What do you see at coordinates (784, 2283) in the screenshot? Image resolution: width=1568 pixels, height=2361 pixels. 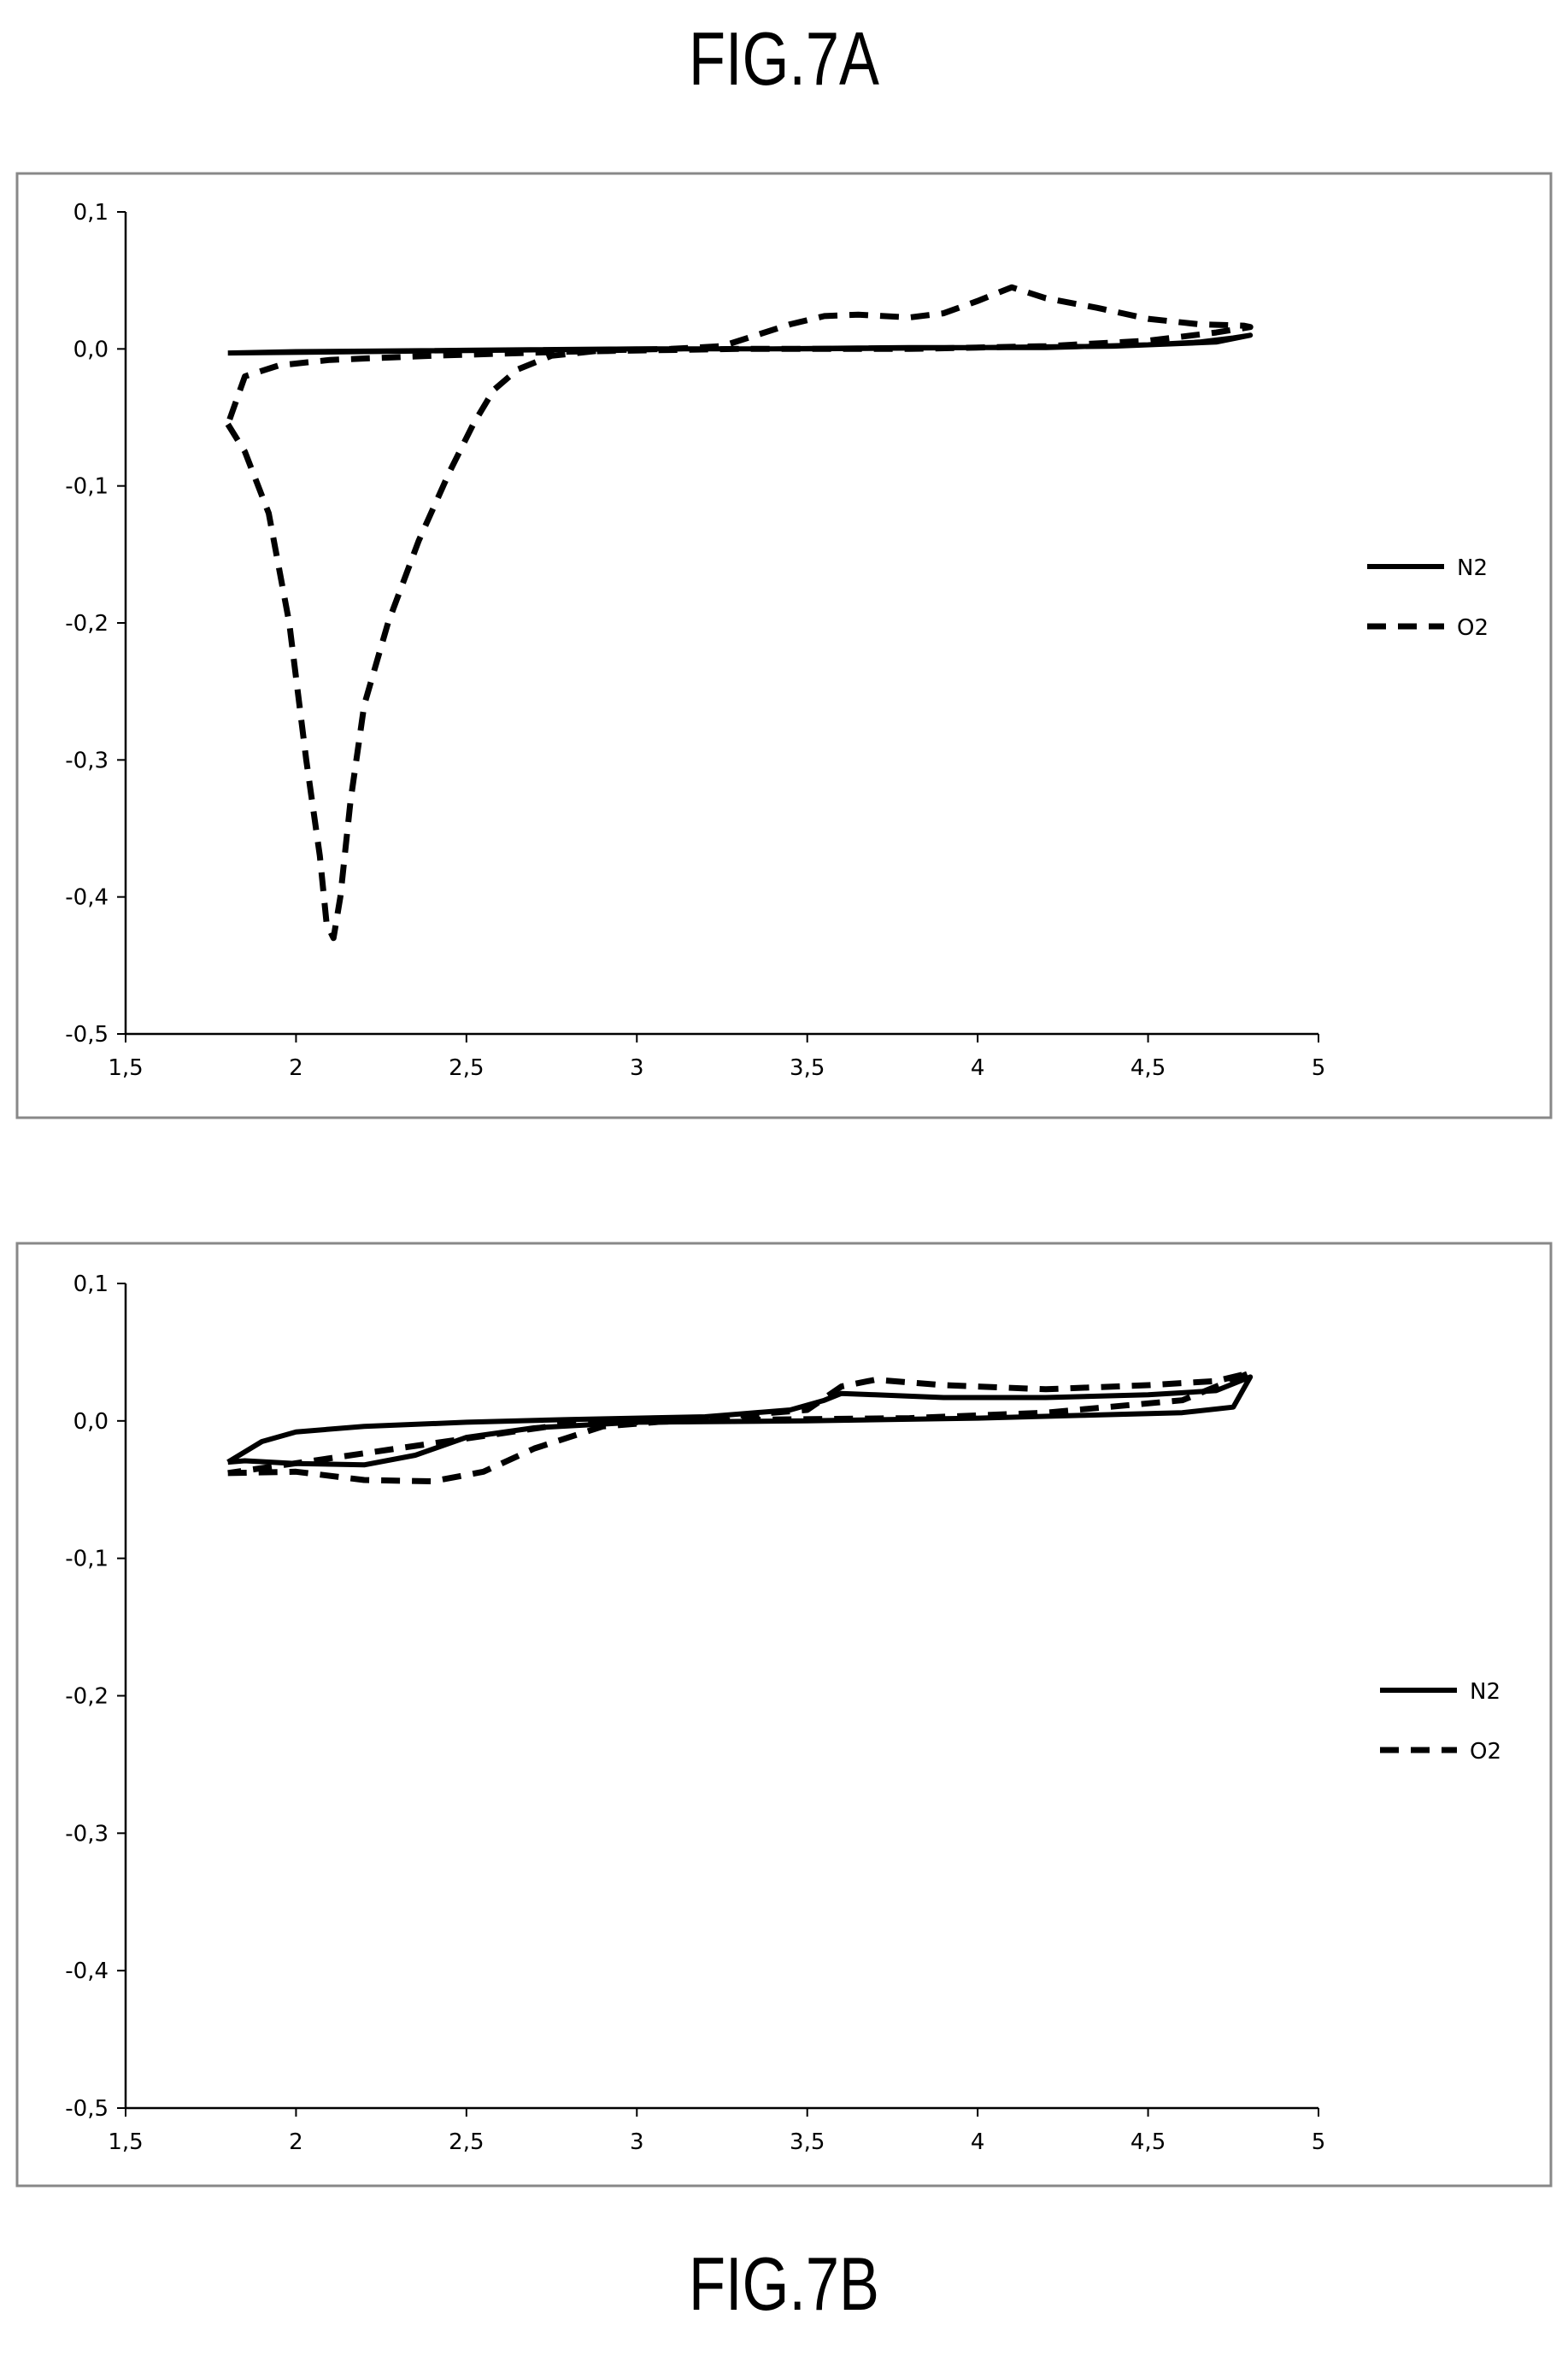 I see `figure-title-7b: FIG.7B` at bounding box center [784, 2283].